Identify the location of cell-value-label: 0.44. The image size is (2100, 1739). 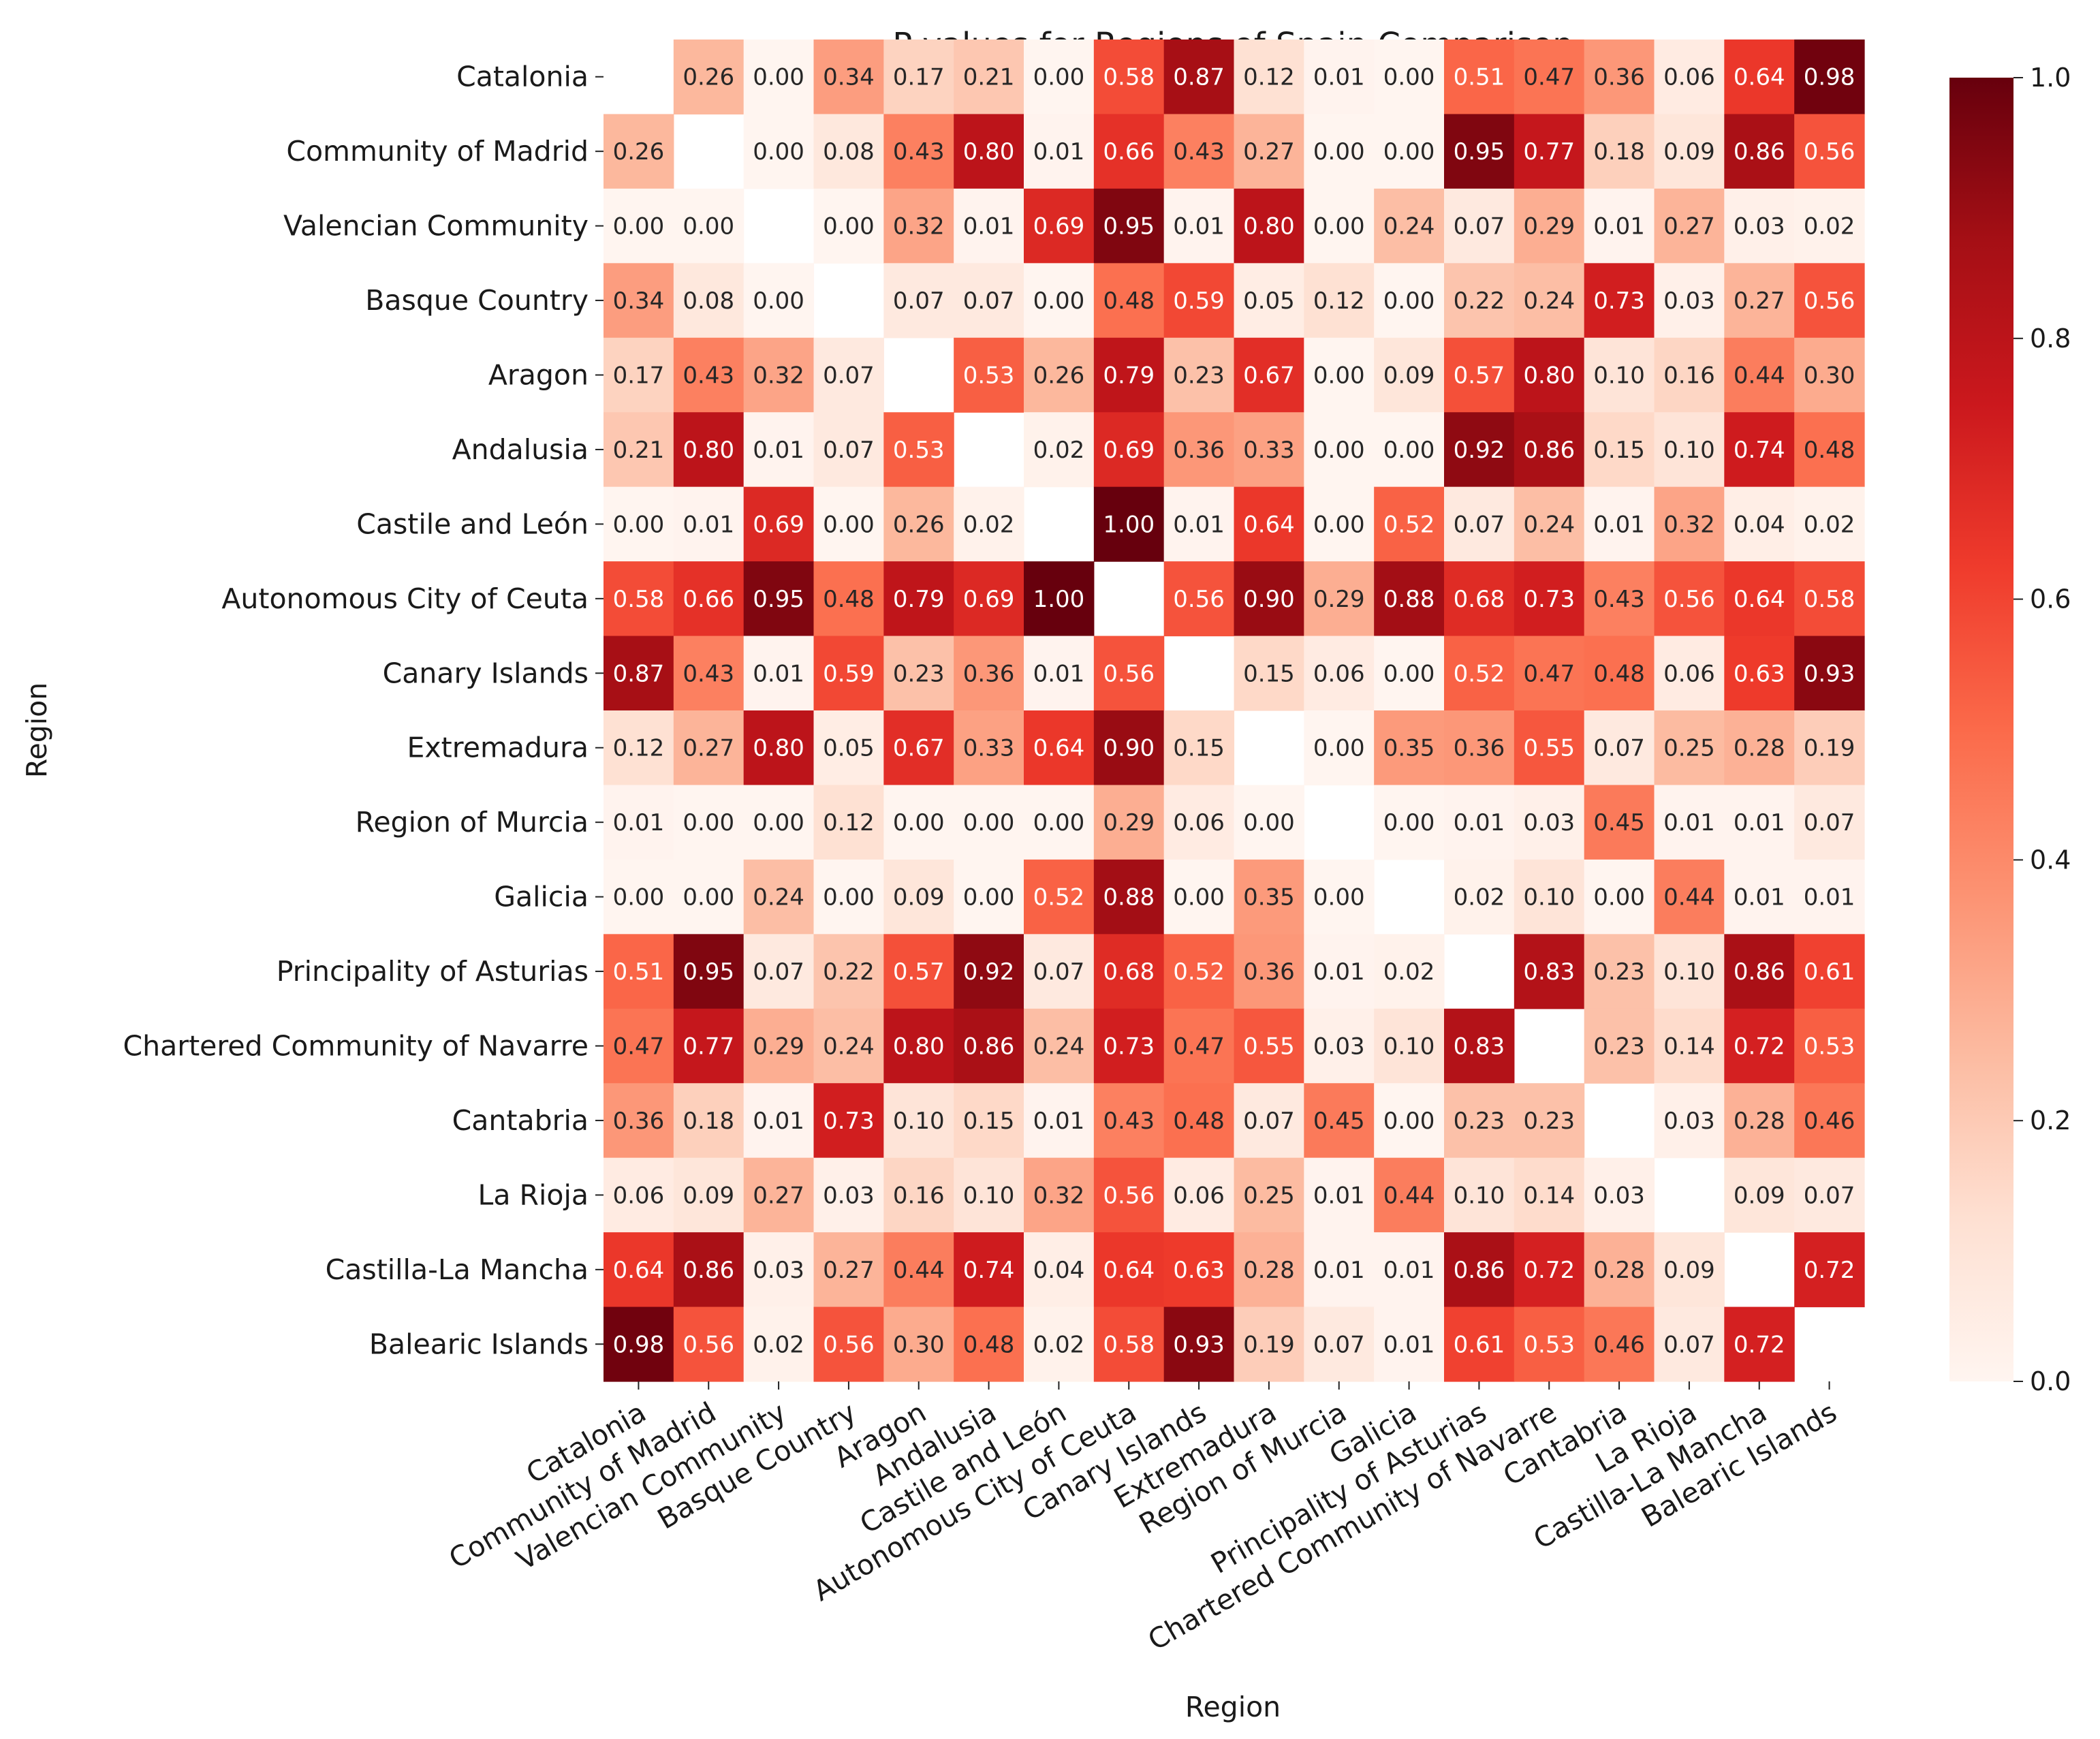
(1759, 376).